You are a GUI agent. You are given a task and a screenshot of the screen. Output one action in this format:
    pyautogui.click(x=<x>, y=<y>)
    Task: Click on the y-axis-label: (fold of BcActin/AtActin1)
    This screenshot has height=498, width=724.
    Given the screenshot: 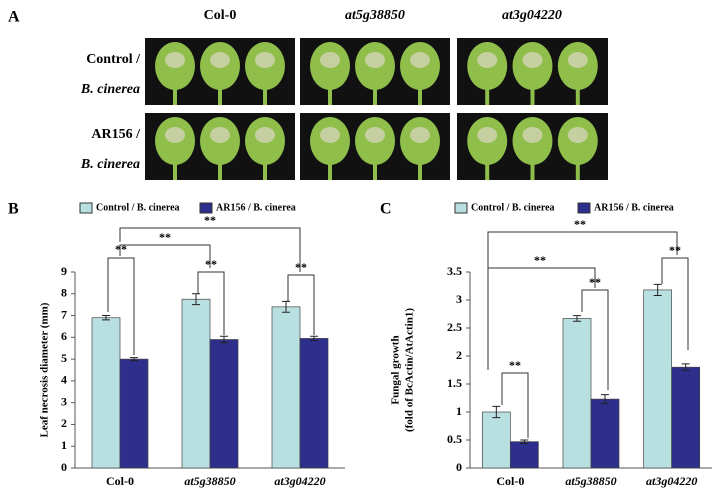 What is the action you would take?
    pyautogui.click(x=410, y=370)
    